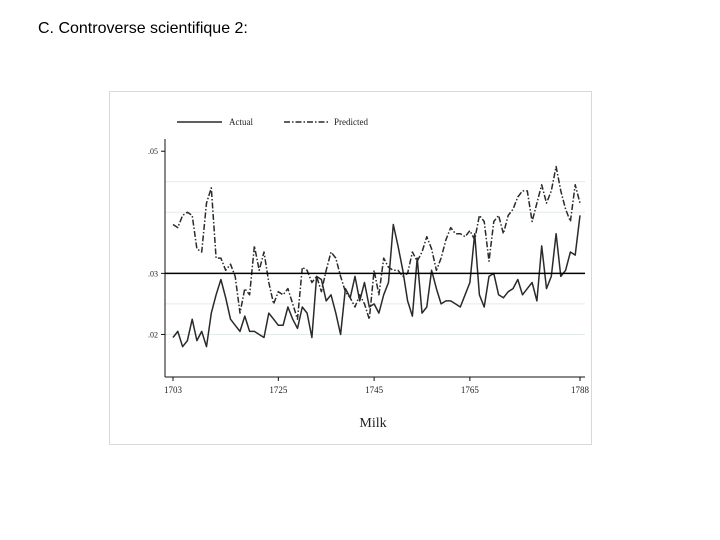 The image size is (720, 540). What do you see at coordinates (372, 423) in the screenshot?
I see `x-axis-title: Milk` at bounding box center [372, 423].